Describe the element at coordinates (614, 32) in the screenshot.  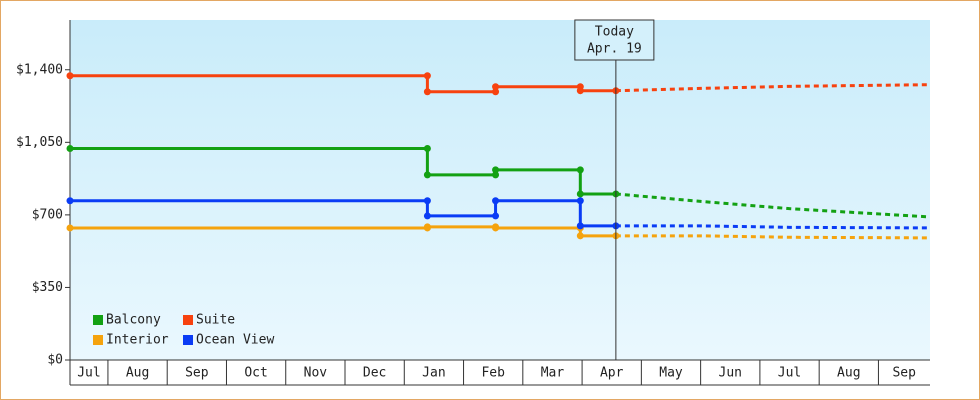
I see `today-label: Today` at that location.